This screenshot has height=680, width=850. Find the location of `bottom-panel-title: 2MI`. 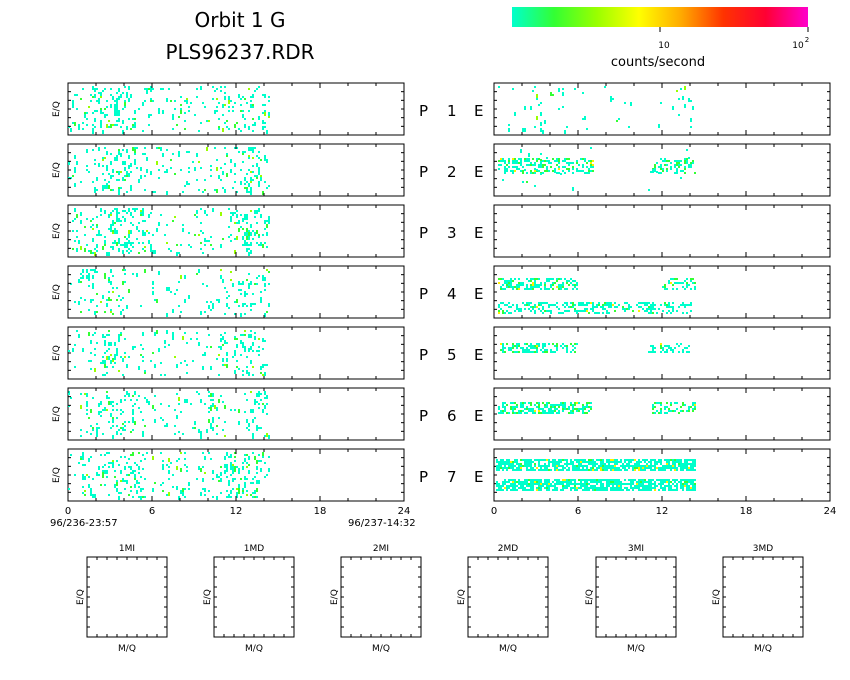

bottom-panel-title: 2MI is located at coordinates (381, 549).